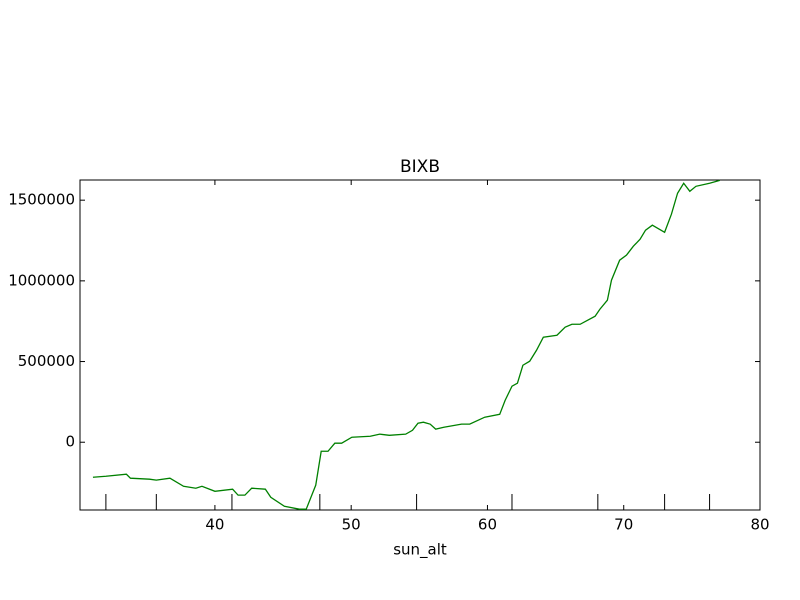 This screenshot has width=800, height=600. Describe the element at coordinates (41, 280) in the screenshot. I see `y-tick-label: 1000000` at that location.